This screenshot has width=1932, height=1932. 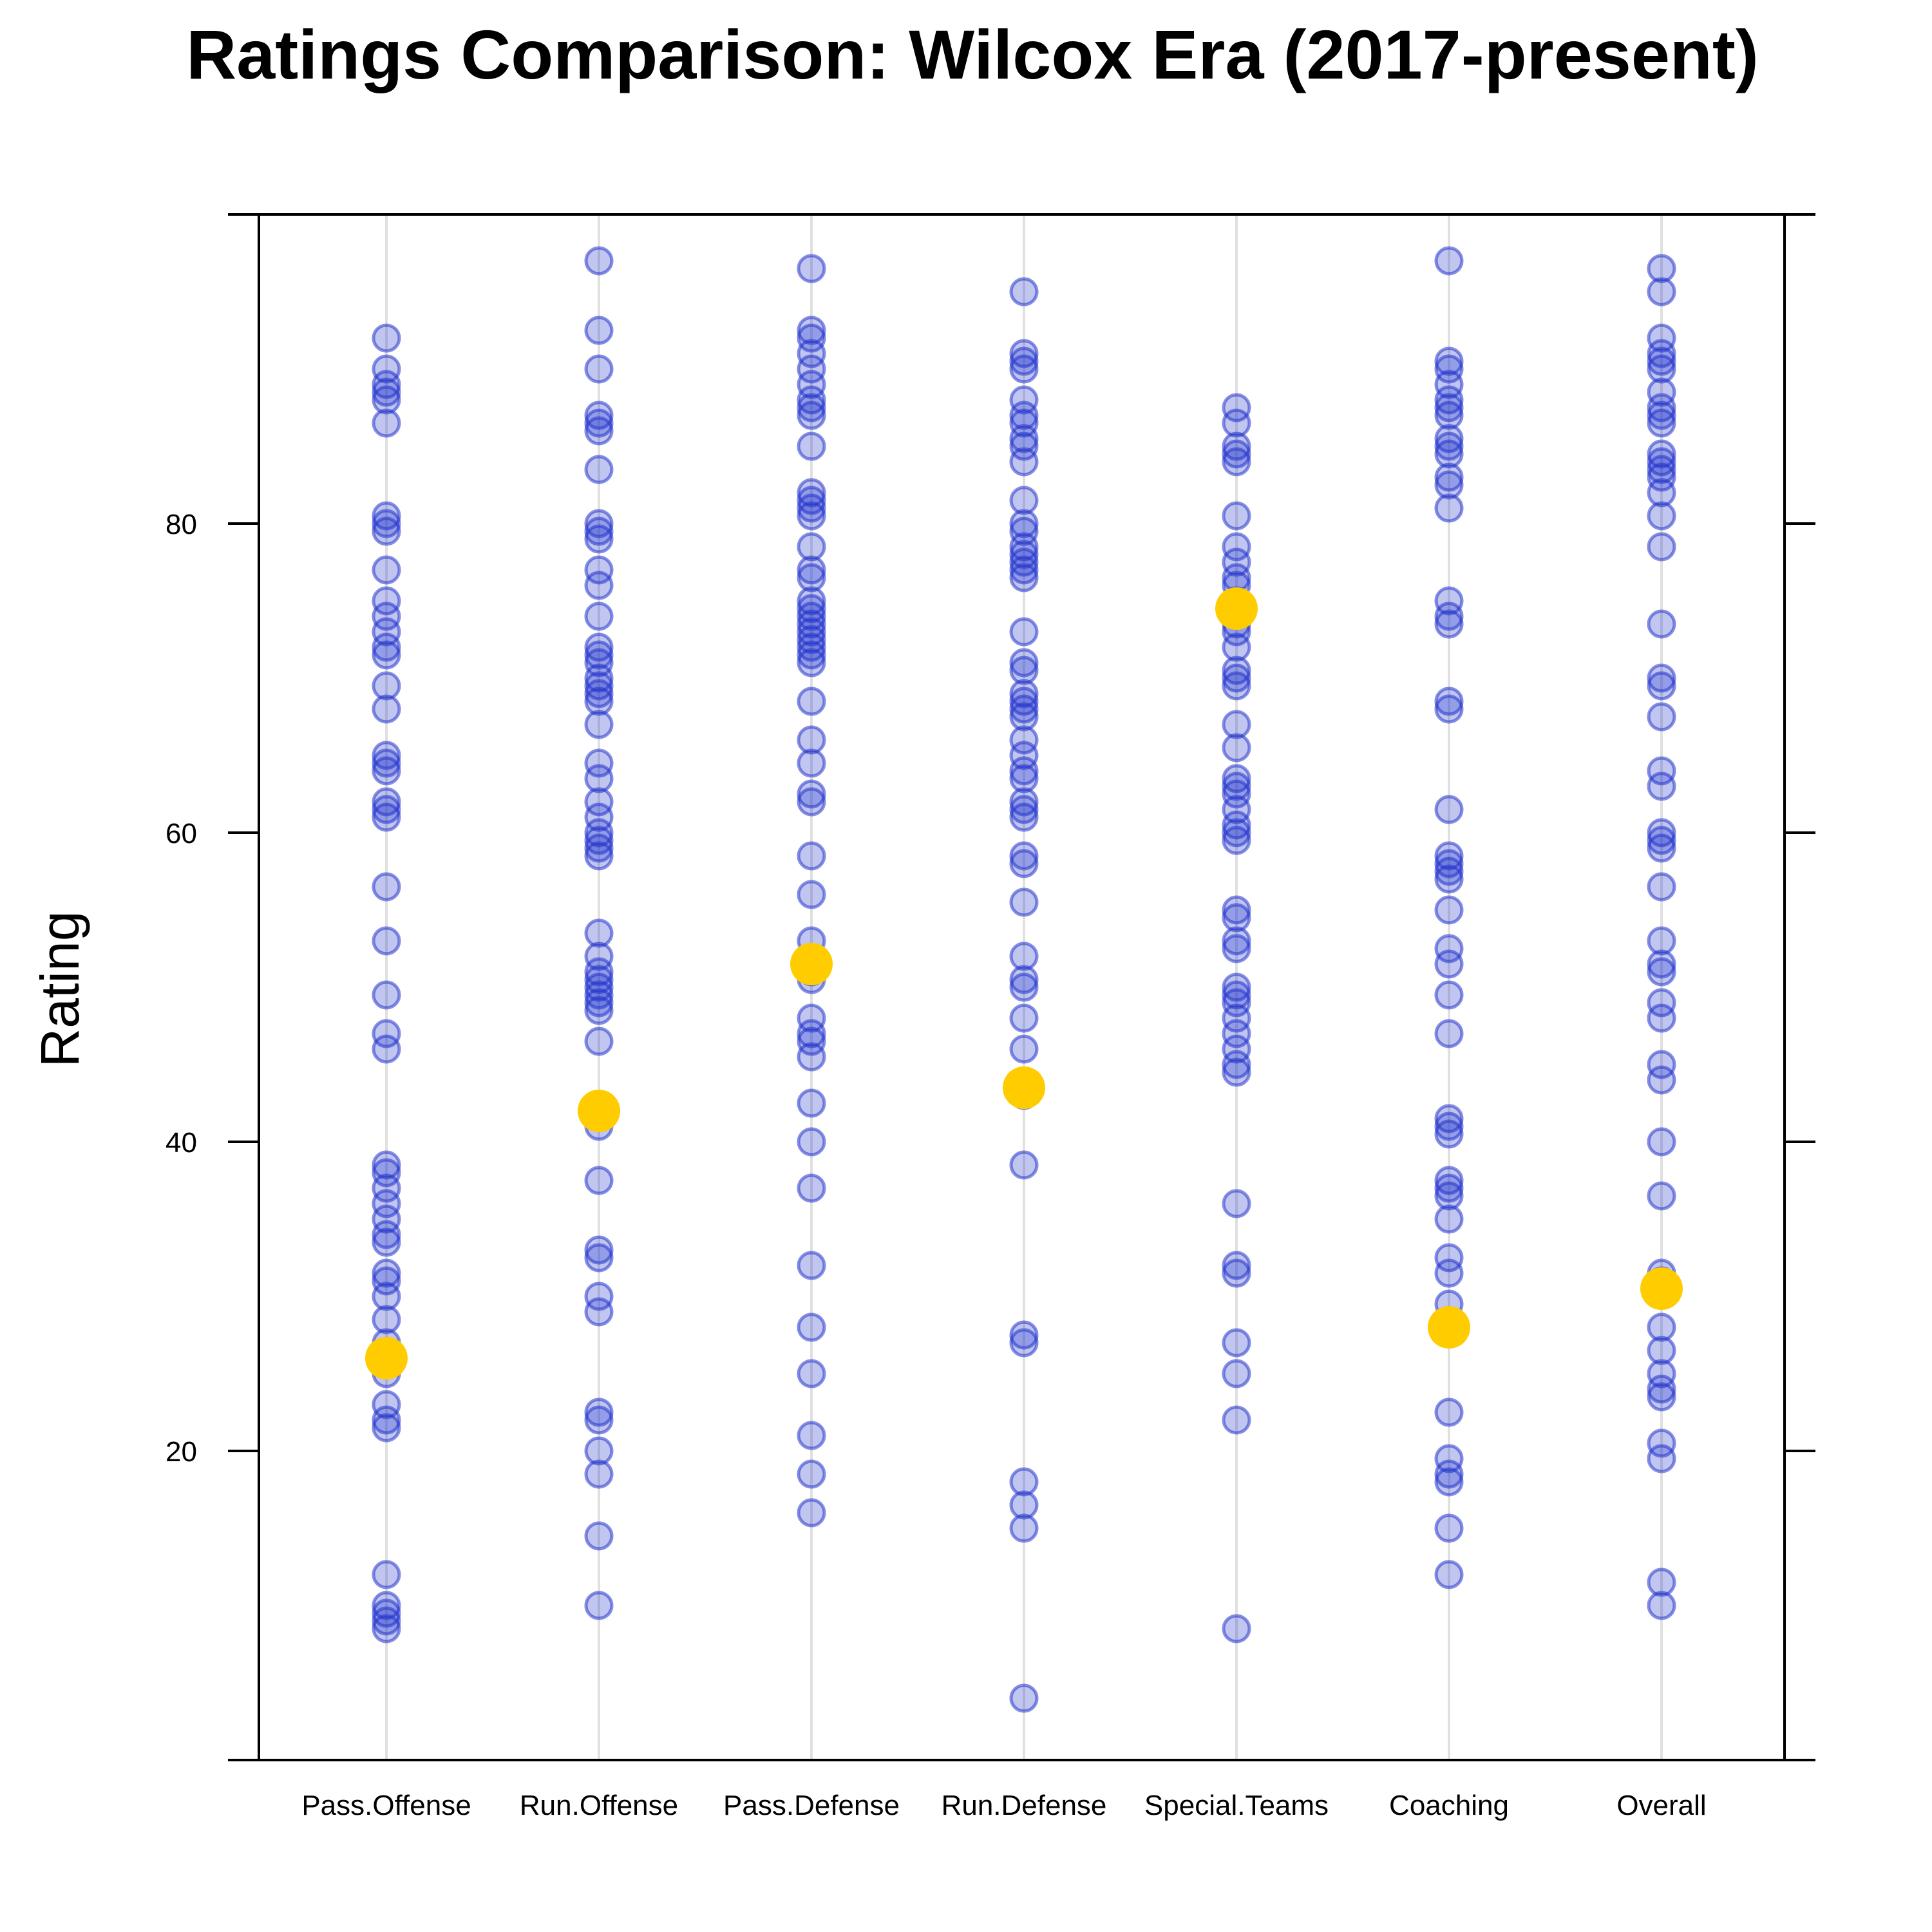 I want to click on highlight-point, so click(x=812, y=964).